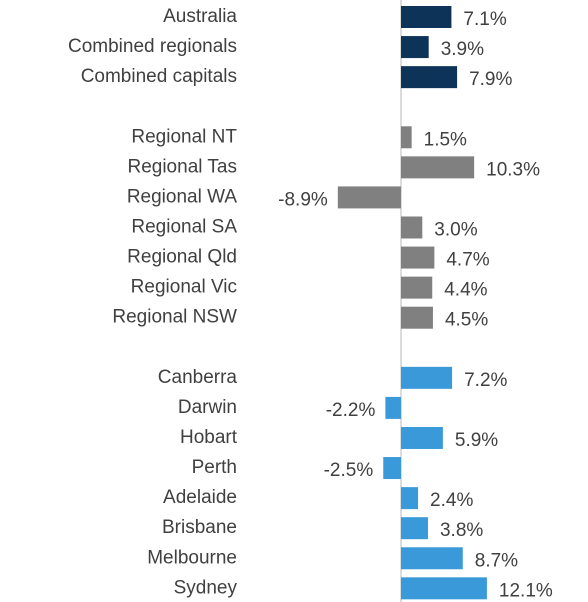  What do you see at coordinates (485, 380) in the screenshot?
I see `data-label: 7.2%` at bounding box center [485, 380].